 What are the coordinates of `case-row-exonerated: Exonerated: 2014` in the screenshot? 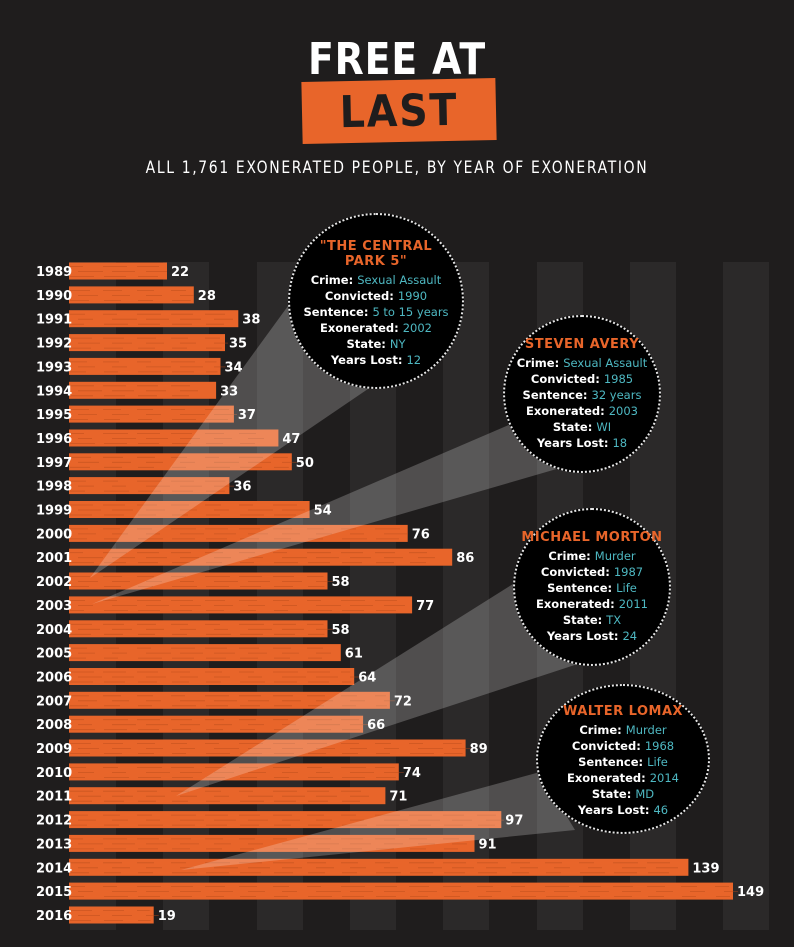 It's located at (623, 778).